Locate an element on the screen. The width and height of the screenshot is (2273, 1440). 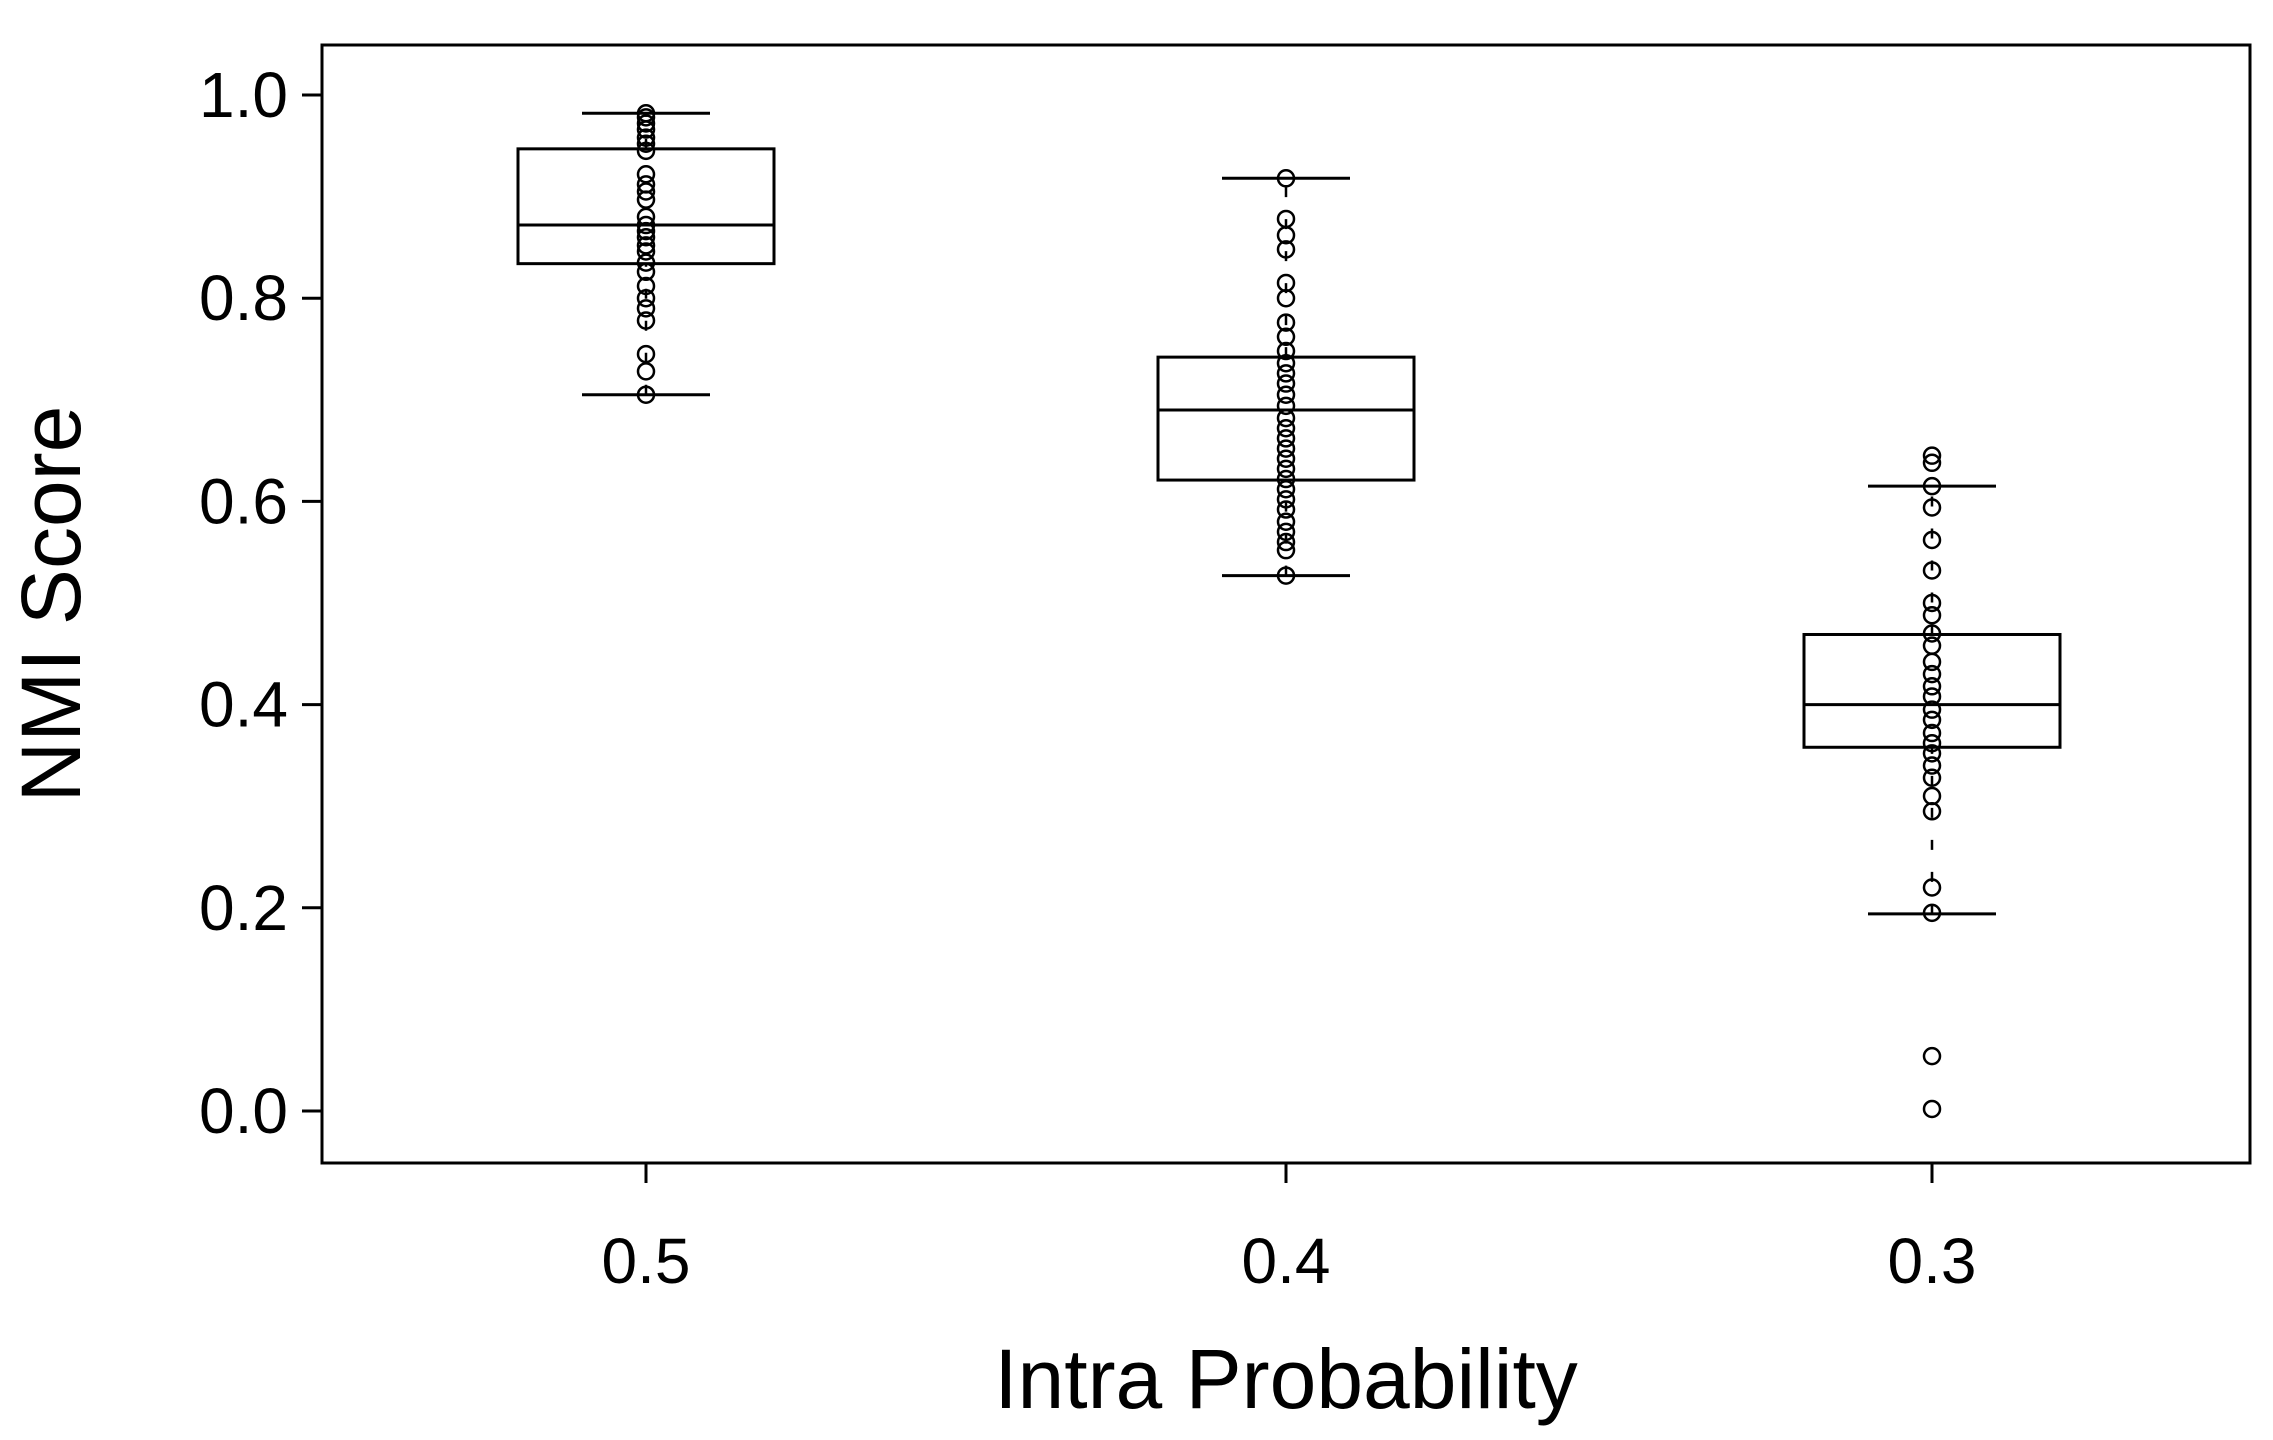
box-group-0.3 is located at coordinates (1932, 782).